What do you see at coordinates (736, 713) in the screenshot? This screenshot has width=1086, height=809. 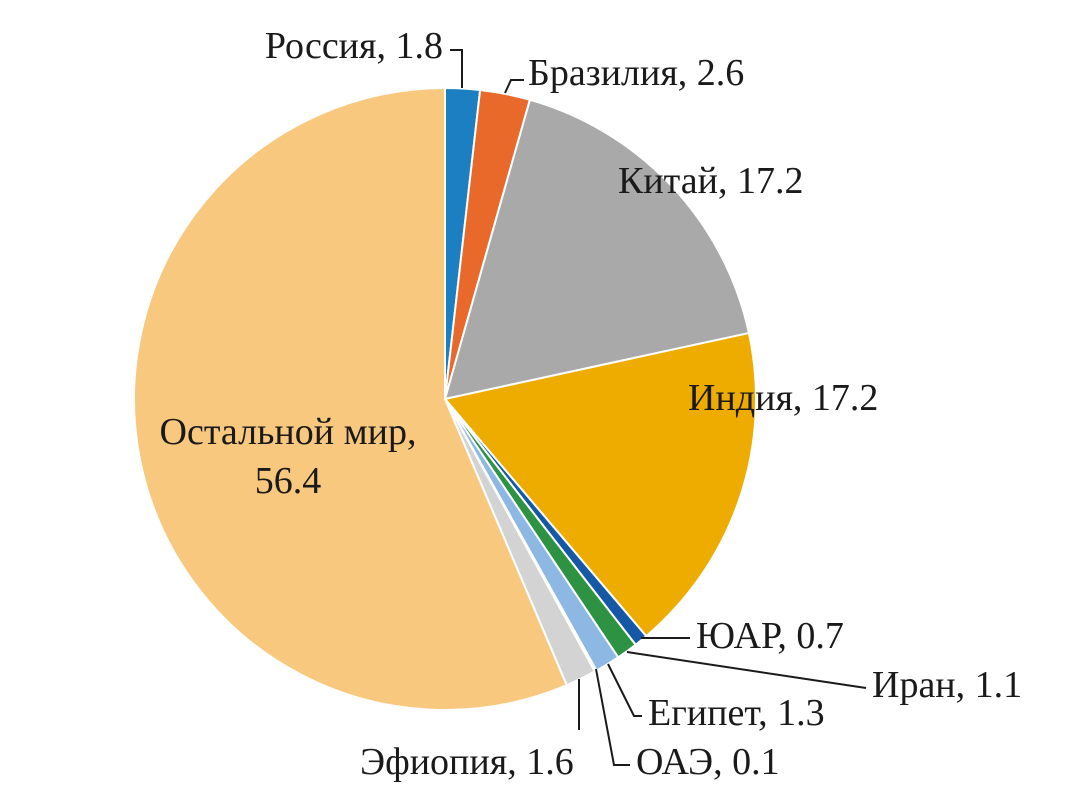 I see `label-egypt: Египет, 1.3` at bounding box center [736, 713].